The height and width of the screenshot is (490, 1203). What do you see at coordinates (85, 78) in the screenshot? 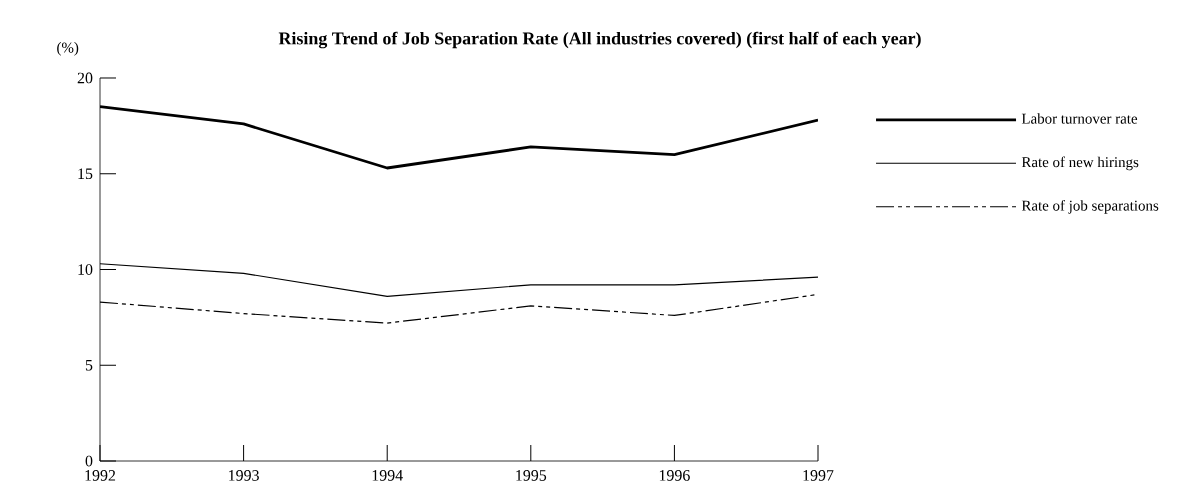
I see `y-tick-label: 20` at bounding box center [85, 78].